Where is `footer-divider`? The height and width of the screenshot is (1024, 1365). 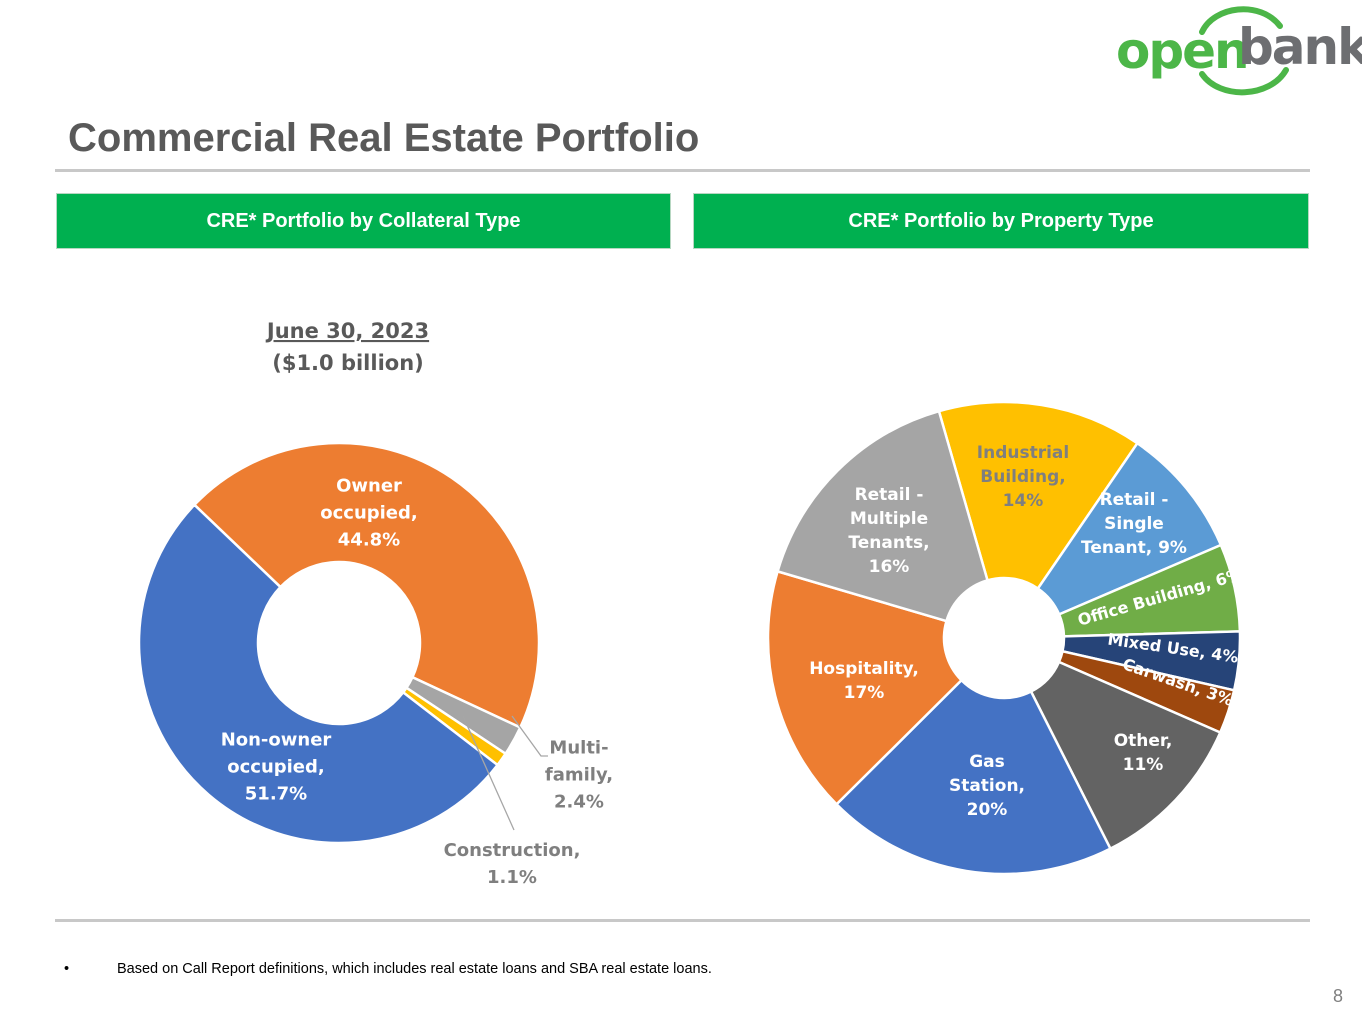 footer-divider is located at coordinates (682, 920).